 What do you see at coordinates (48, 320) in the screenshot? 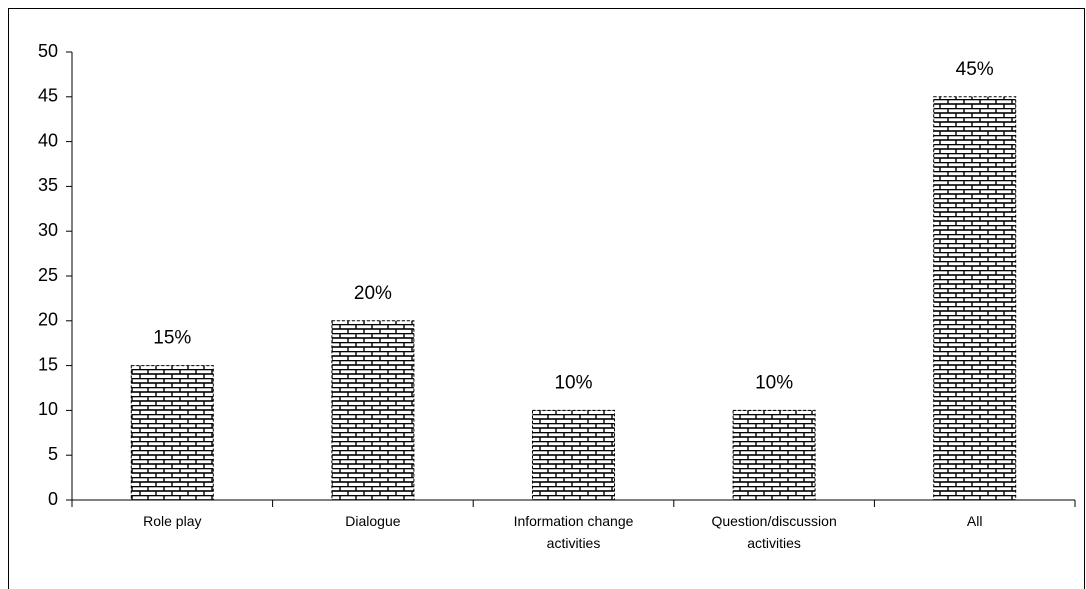
I see `y-tick-label: 20` at bounding box center [48, 320].